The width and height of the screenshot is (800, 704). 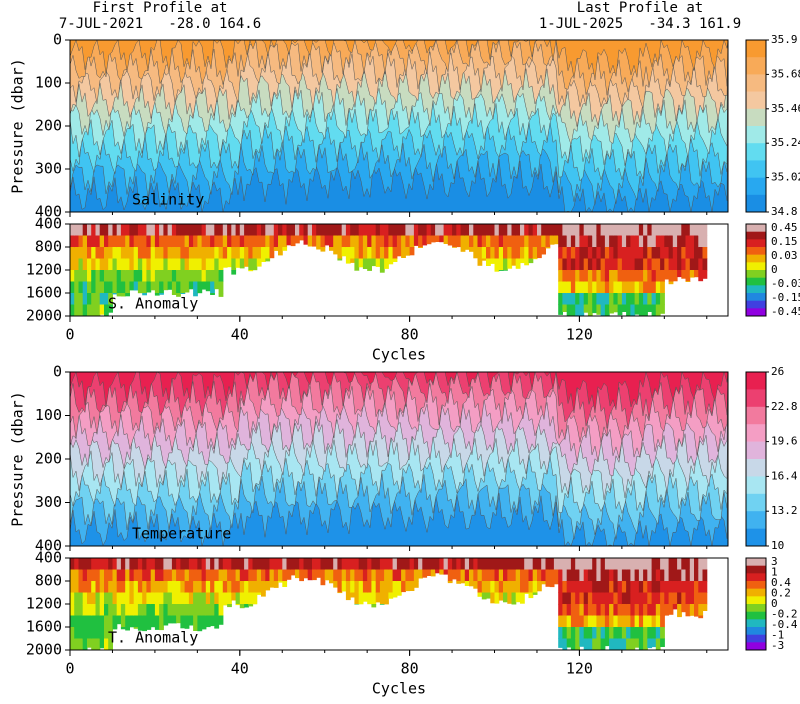 What do you see at coordinates (399, 689) in the screenshot?
I see `x-axis-label: Cycles` at bounding box center [399, 689].